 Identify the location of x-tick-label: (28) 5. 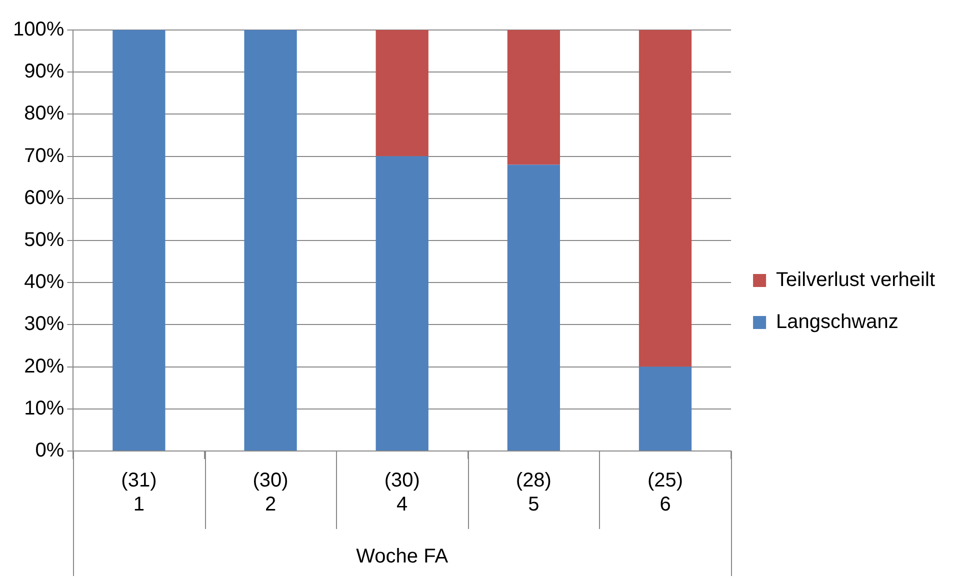
(534, 493).